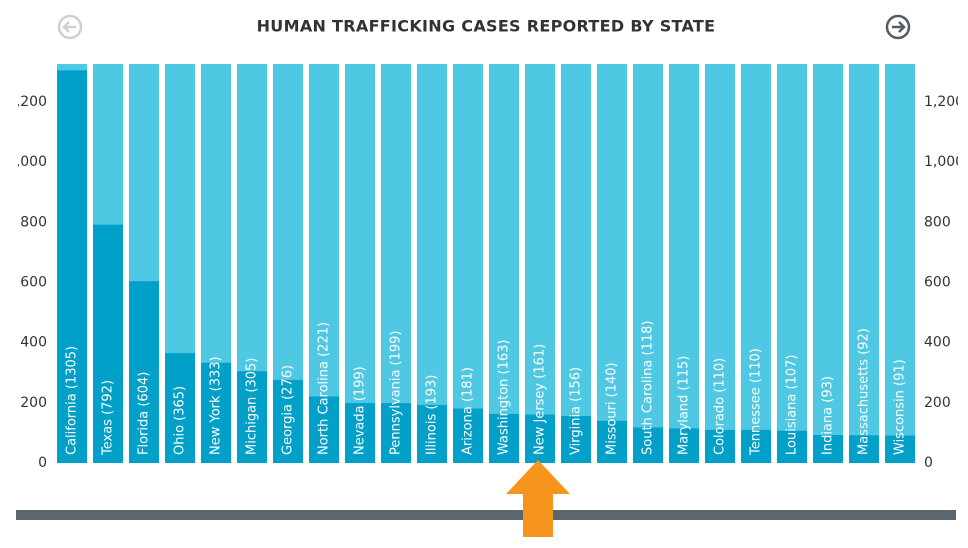  I want to click on bar-label: Massachusetts (92), so click(864, 391).